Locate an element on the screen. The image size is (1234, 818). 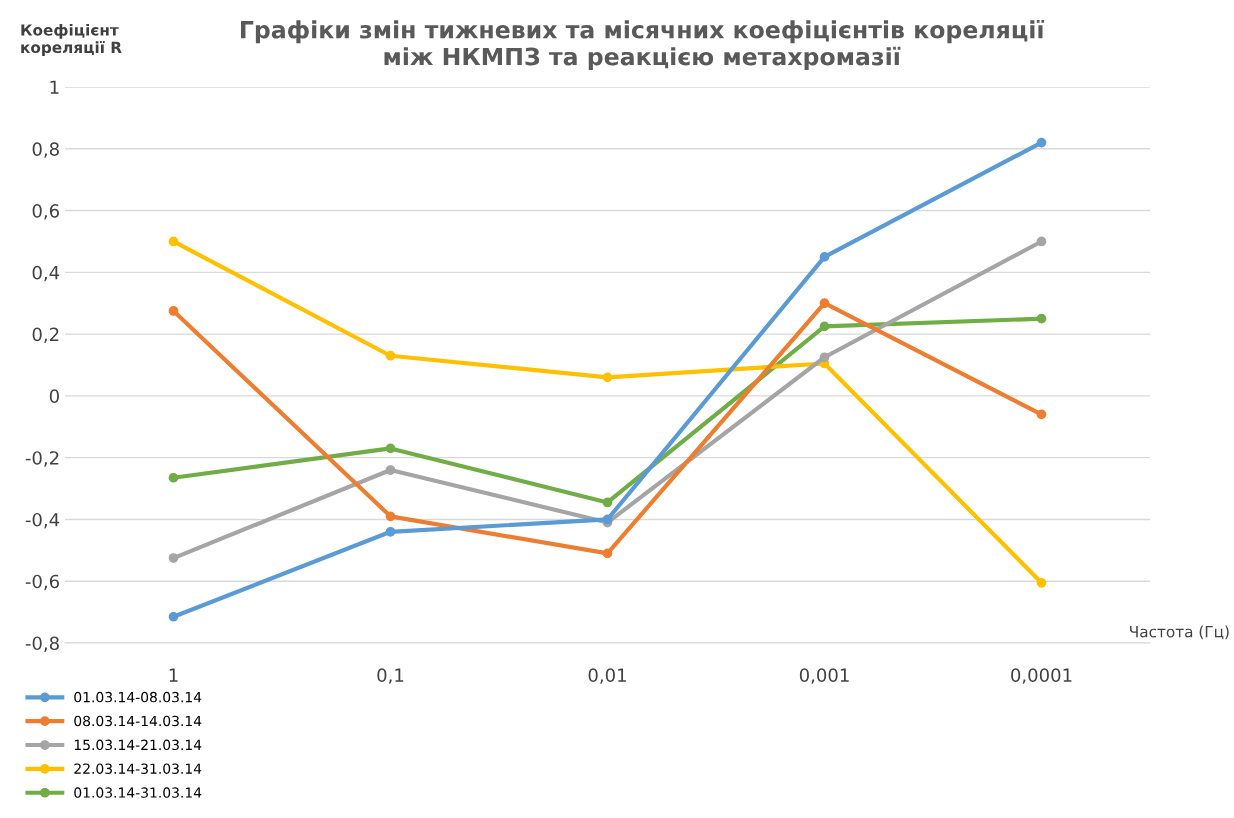
legend-label: 22.03.14-31.03.14 is located at coordinates (138, 768).